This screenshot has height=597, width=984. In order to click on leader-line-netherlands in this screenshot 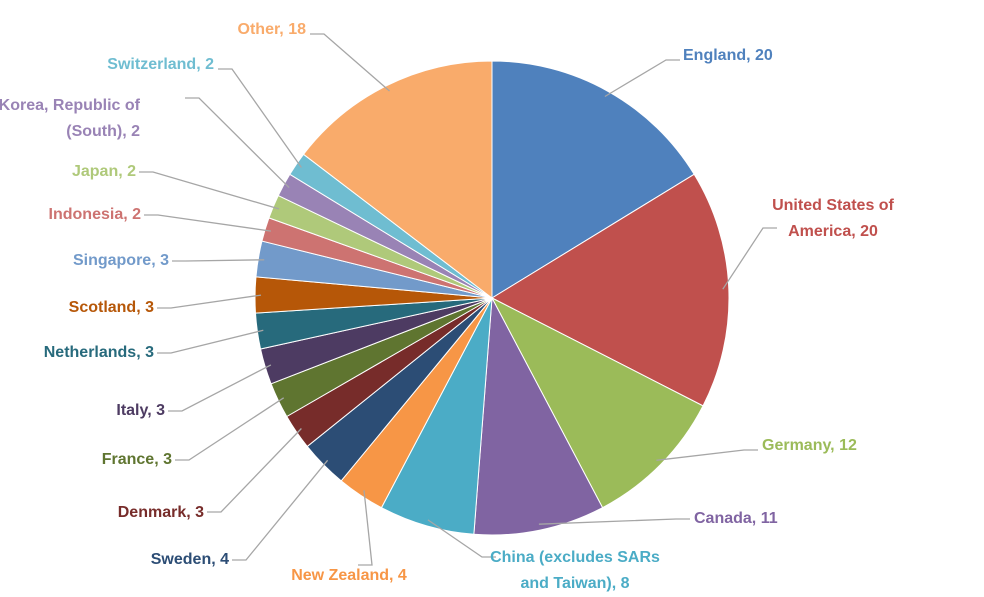, I will do `click(210, 341)`.